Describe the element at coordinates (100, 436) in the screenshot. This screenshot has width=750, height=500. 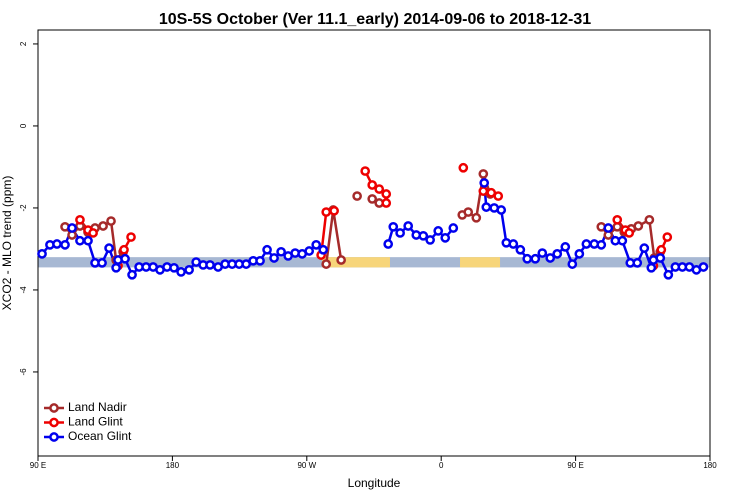
I see `legend-label: Ocean Glint` at that location.